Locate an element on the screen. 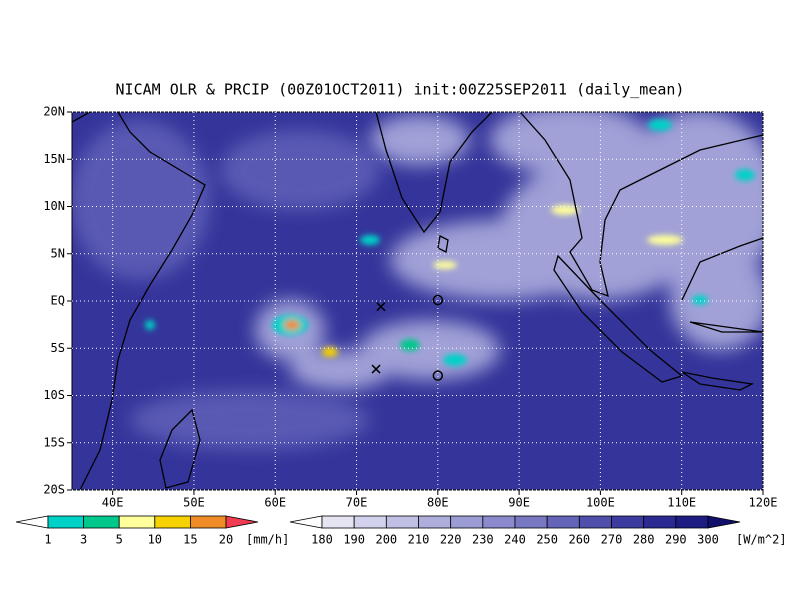  colorbar-label: 270 is located at coordinates (612, 540).